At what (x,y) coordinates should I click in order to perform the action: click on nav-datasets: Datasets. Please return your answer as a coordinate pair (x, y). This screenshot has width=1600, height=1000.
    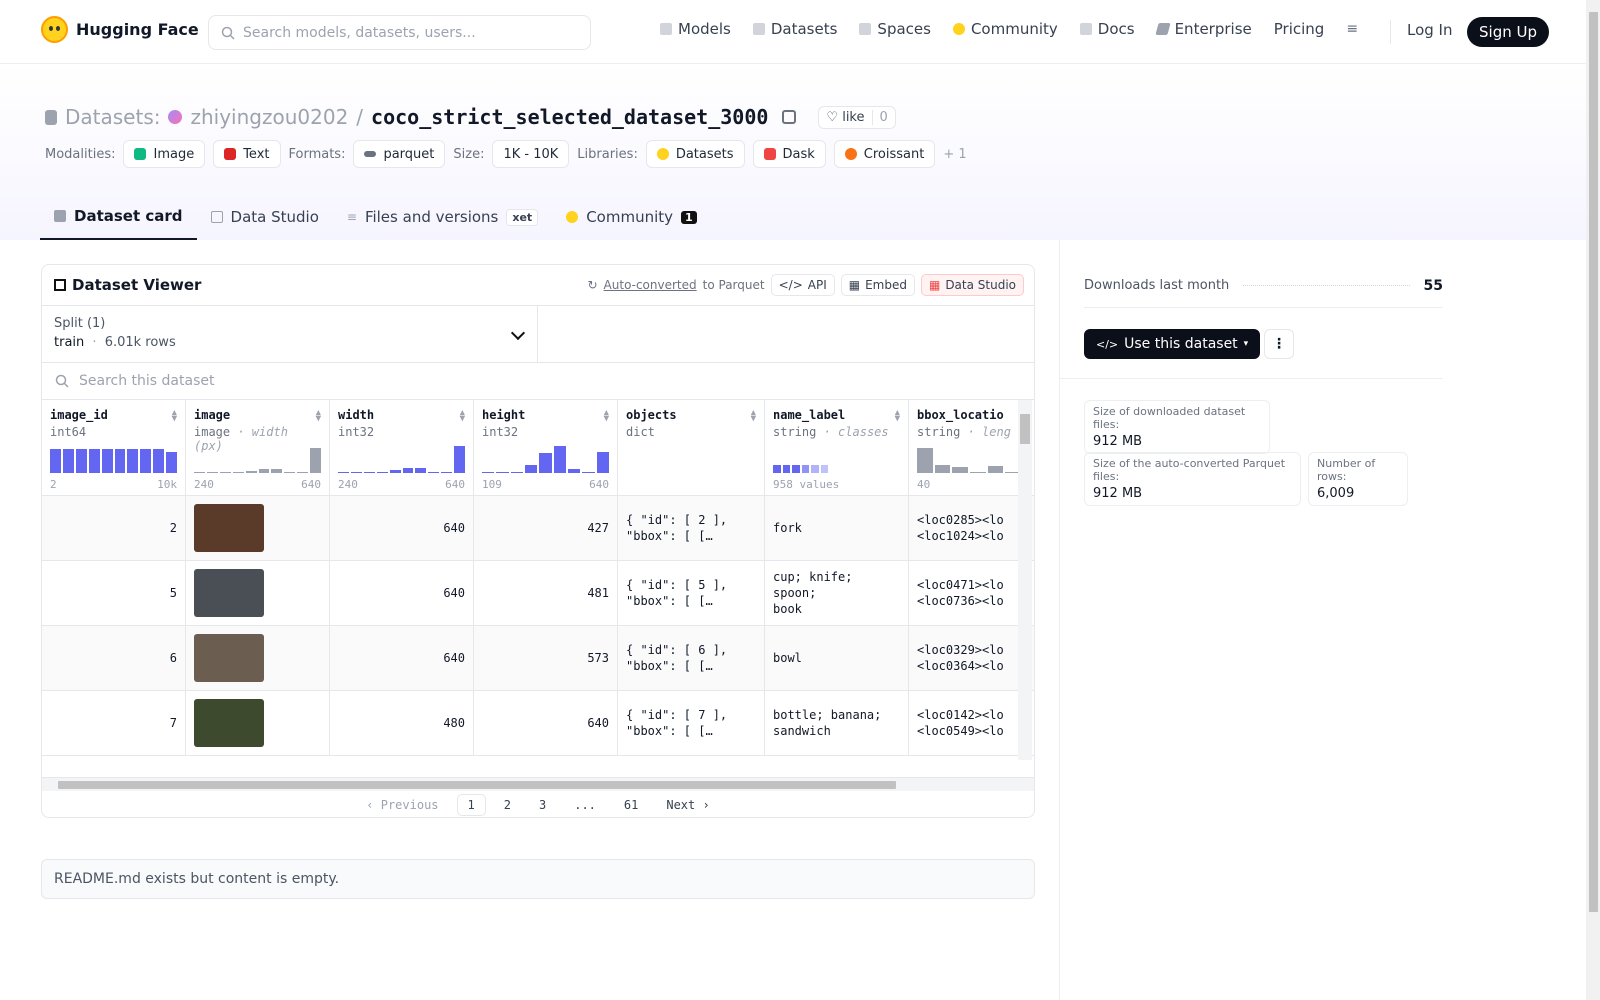
    Looking at the image, I should click on (794, 29).